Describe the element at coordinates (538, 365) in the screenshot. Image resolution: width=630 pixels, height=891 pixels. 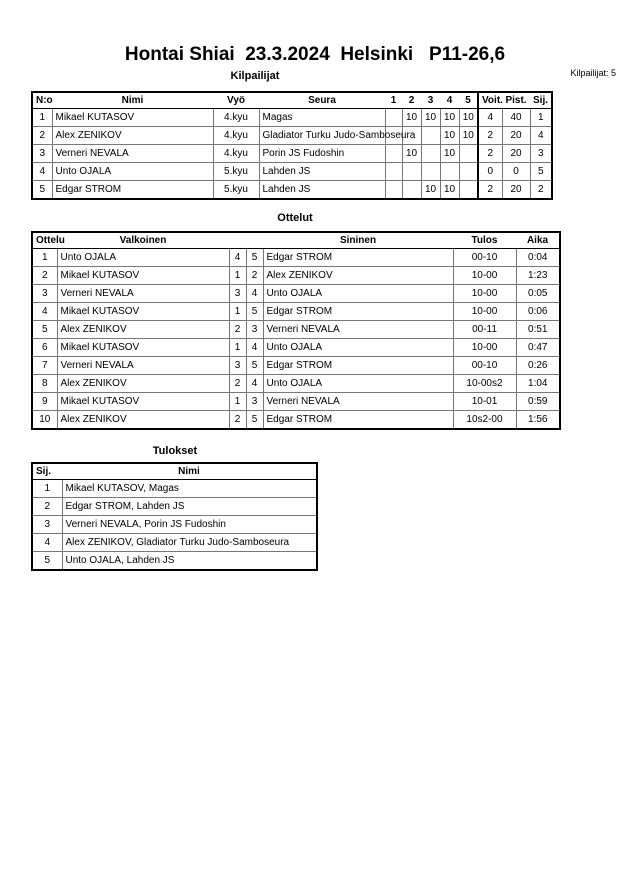
I see `table-cell: 0:26` at that location.